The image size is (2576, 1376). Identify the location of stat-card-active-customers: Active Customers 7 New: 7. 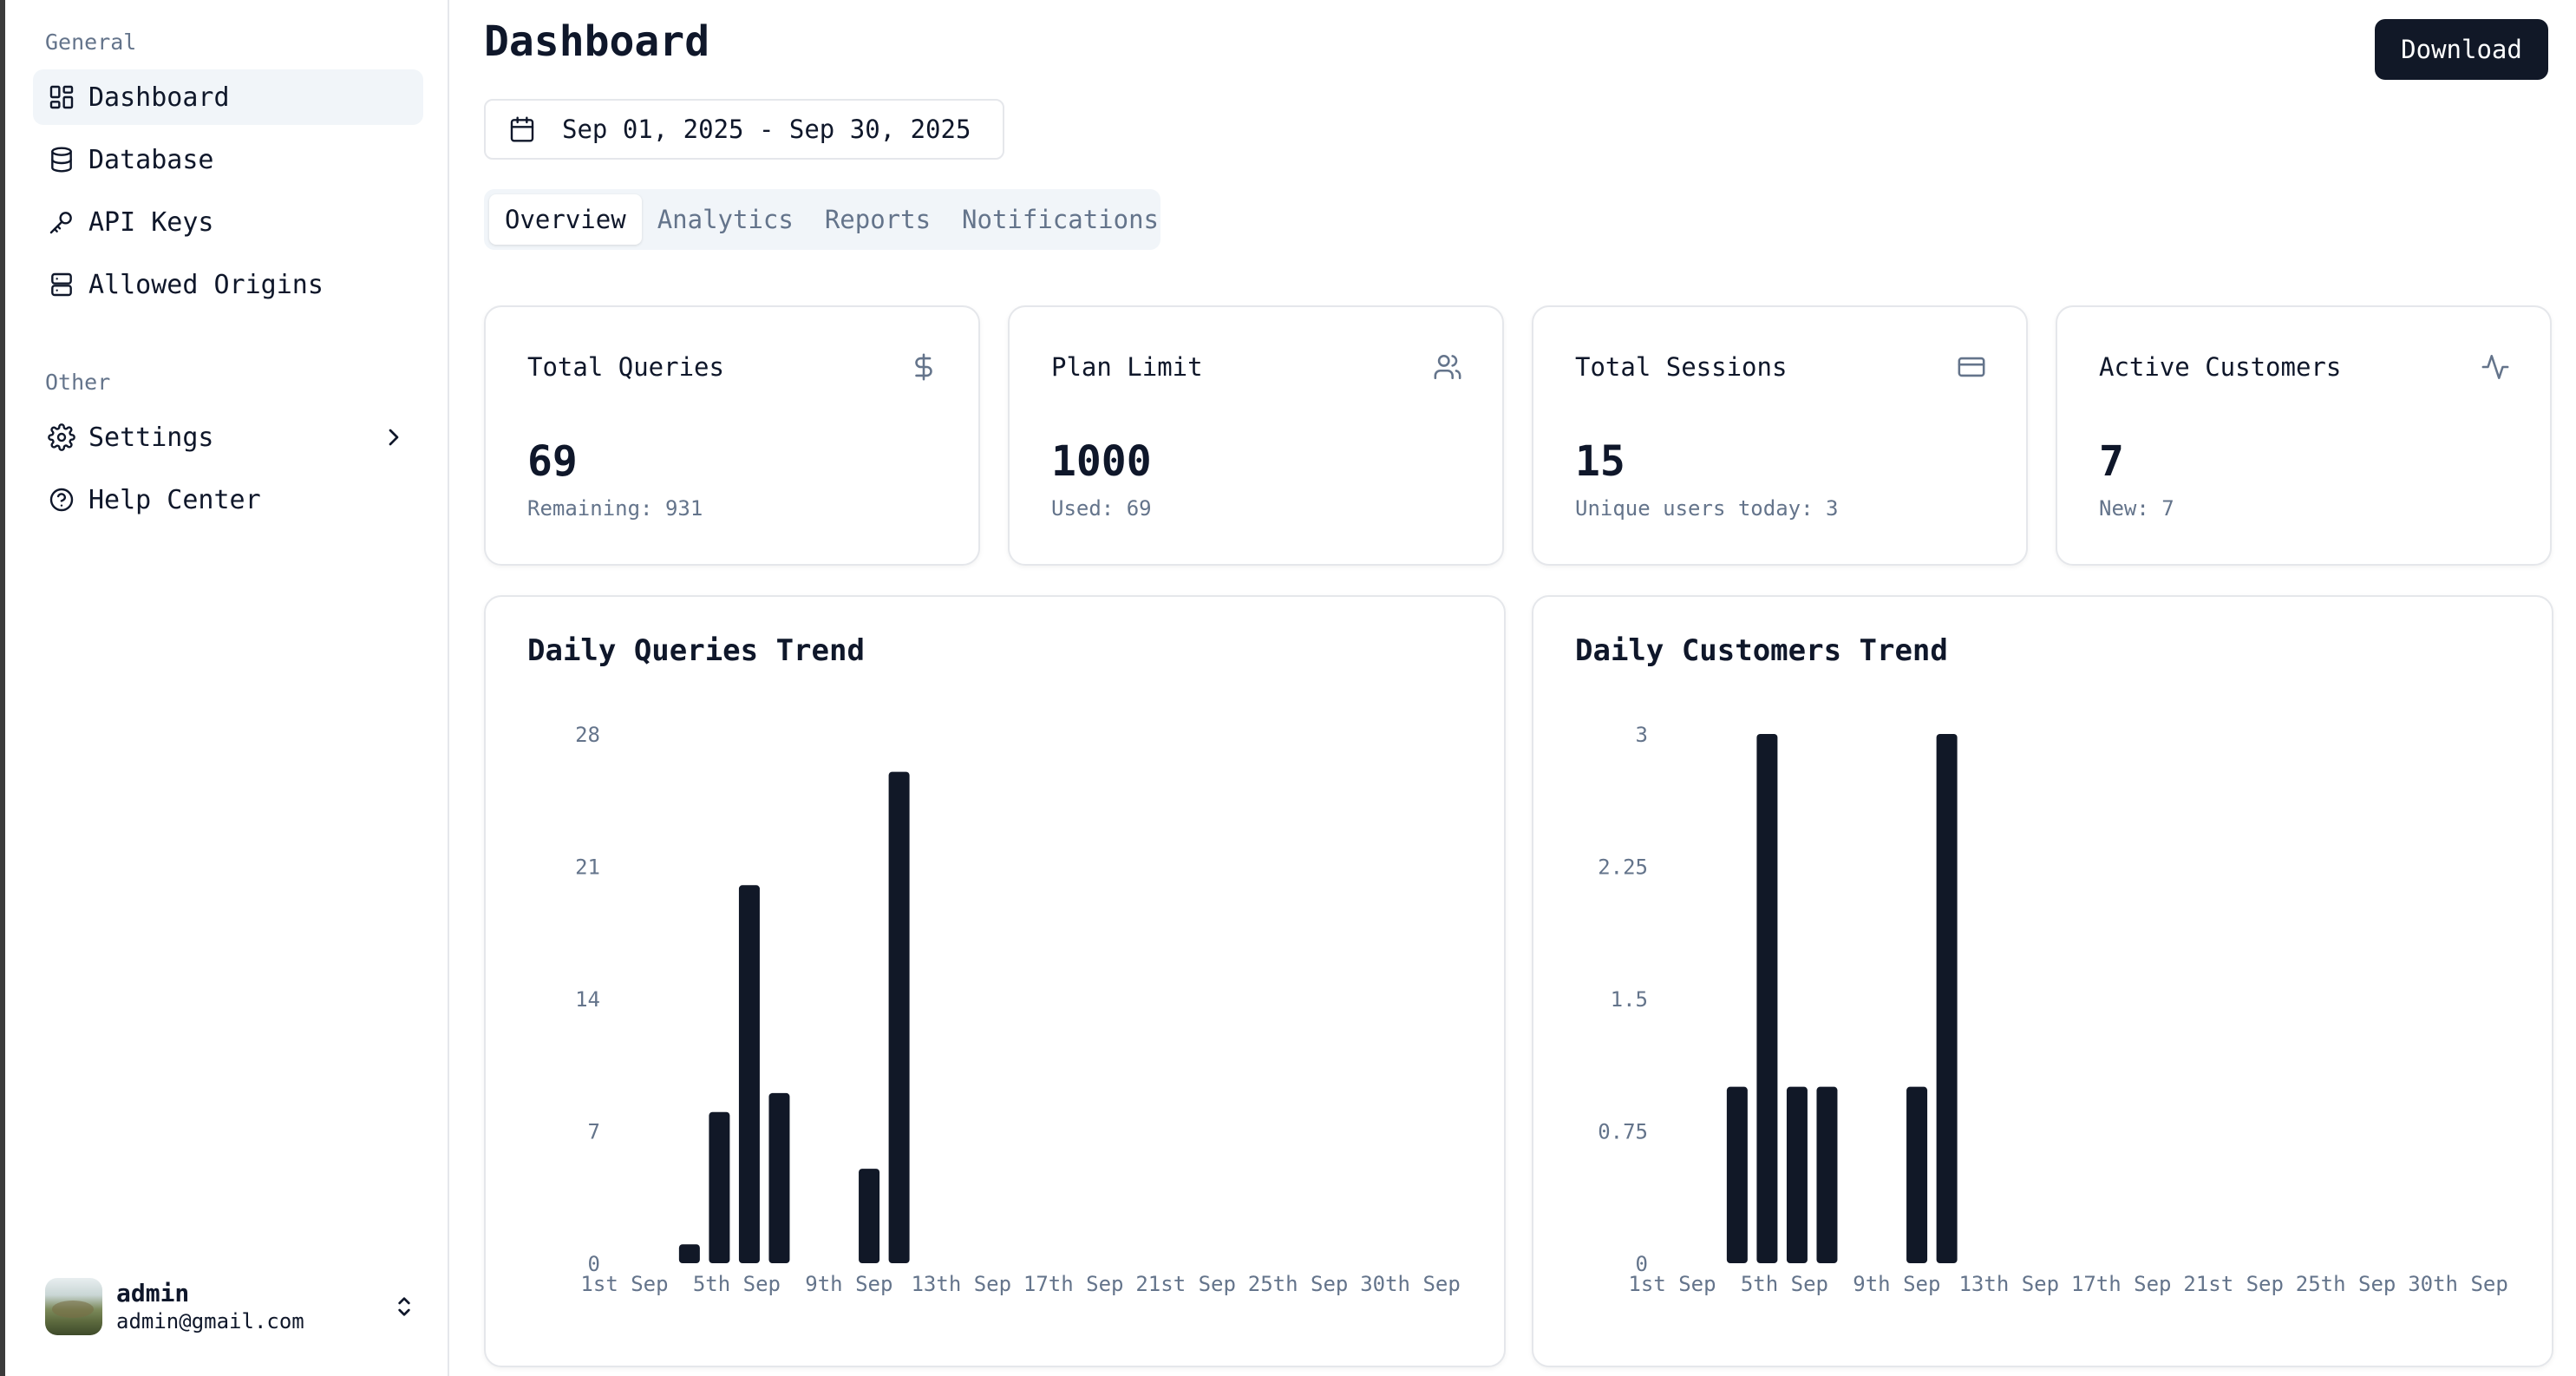
(2304, 435).